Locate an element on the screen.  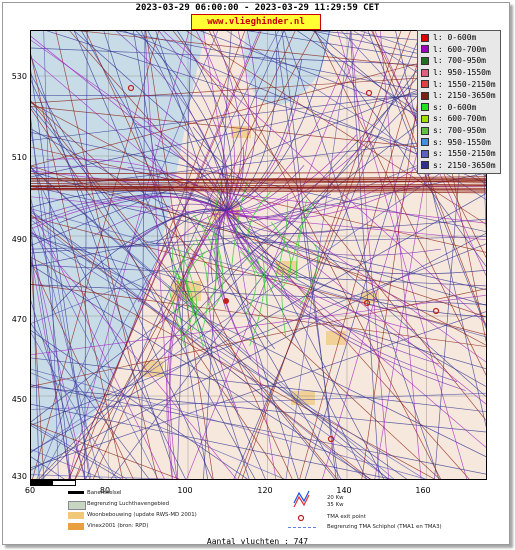
legend-item: l: 0-600m is located at coordinates (459, 38).